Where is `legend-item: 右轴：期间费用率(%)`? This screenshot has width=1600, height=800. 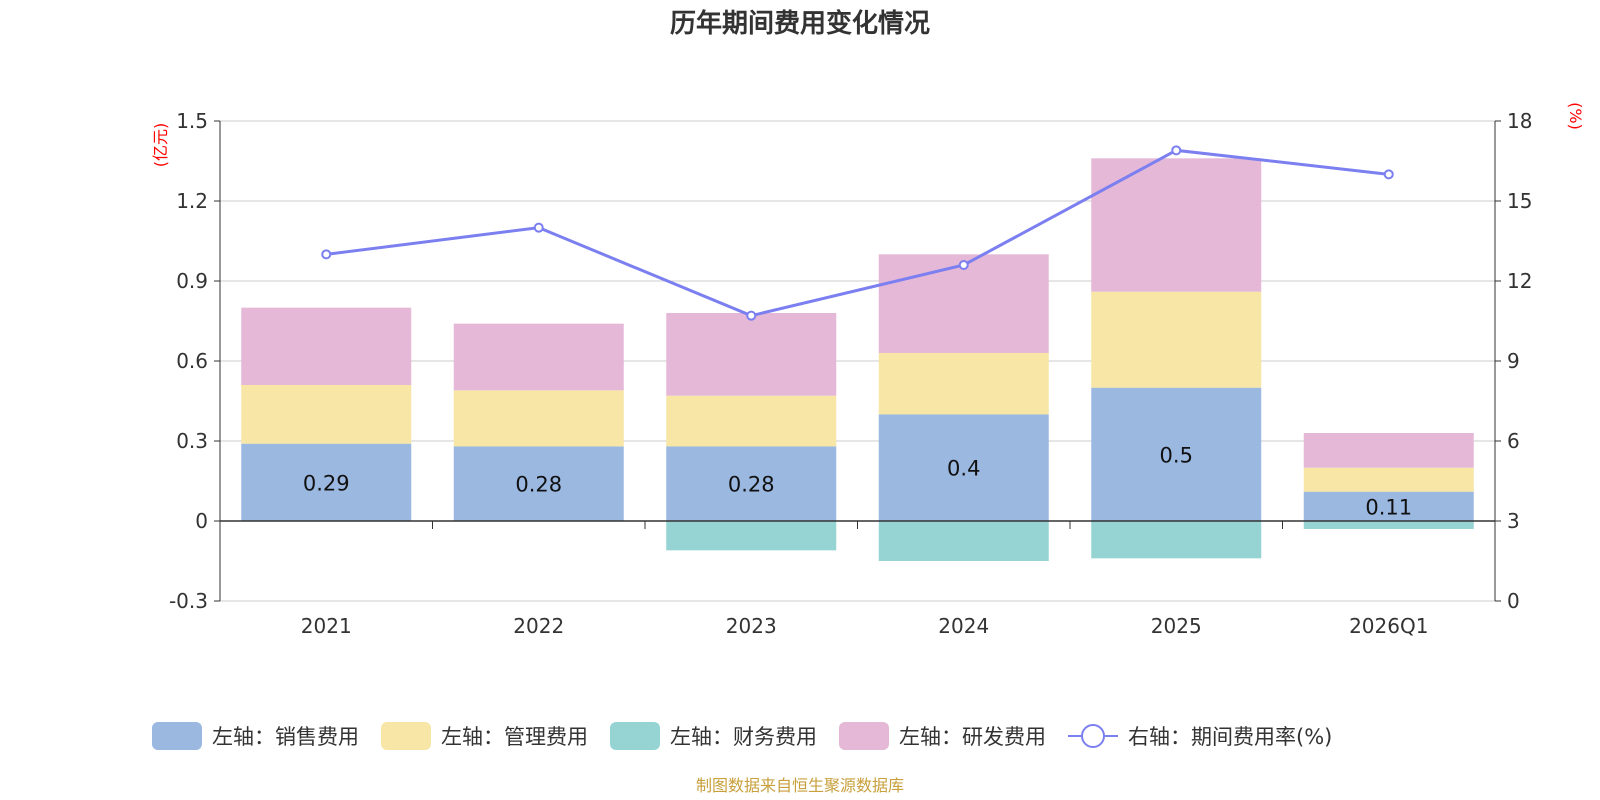
legend-item: 右轴：期间费用率(%) is located at coordinates (1200, 736).